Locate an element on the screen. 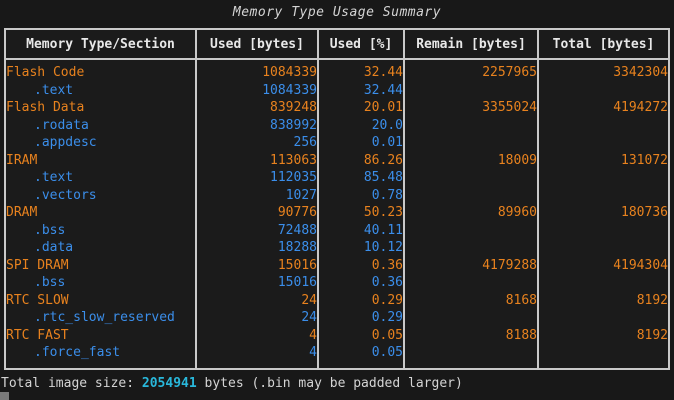  table-row: RTC FAST 4 0.05 8188 8192 is located at coordinates (337, 335).